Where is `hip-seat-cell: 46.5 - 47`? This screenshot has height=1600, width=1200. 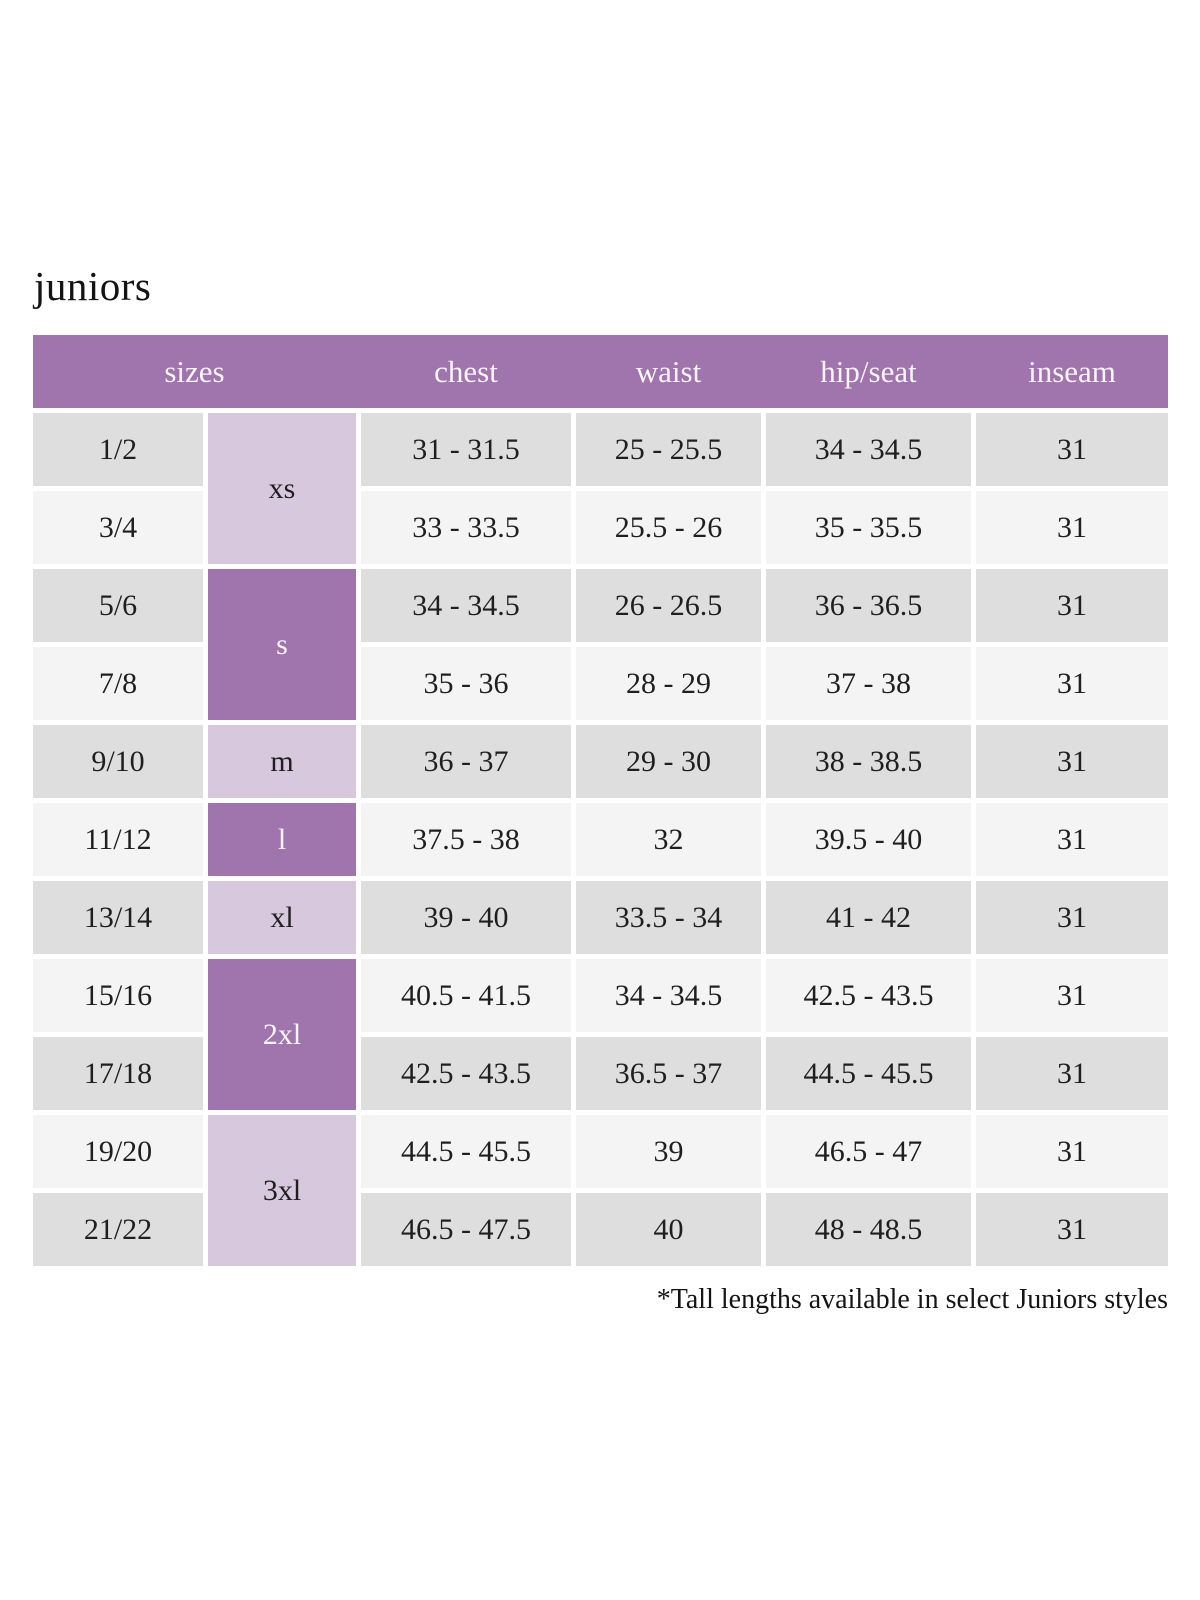 hip-seat-cell: 46.5 - 47 is located at coordinates (868, 1151).